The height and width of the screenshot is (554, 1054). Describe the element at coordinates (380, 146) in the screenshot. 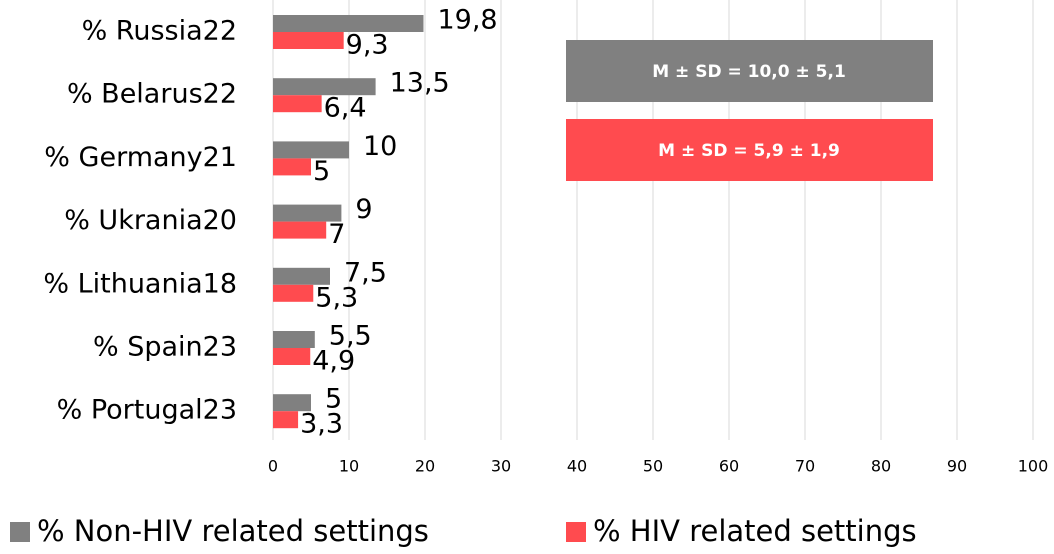

I see `value-label: 10` at that location.